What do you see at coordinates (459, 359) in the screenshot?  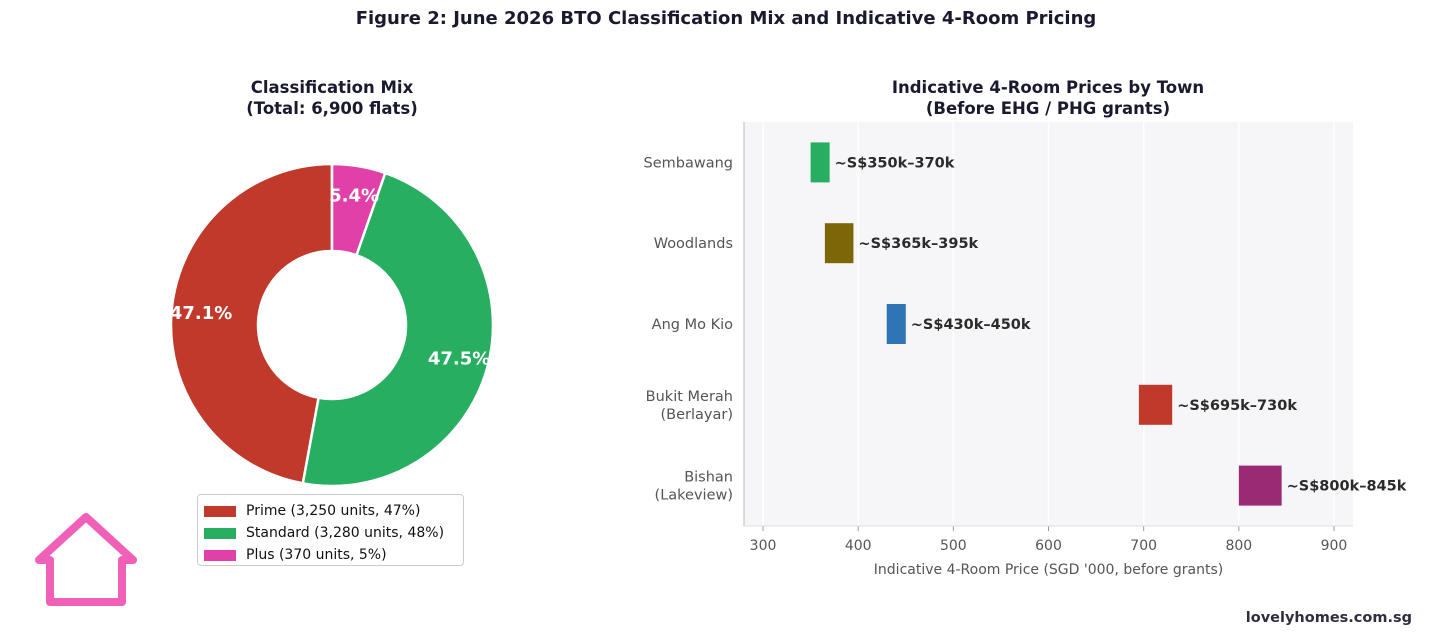 I see `donut-pct-label-1: 47.5%` at bounding box center [459, 359].